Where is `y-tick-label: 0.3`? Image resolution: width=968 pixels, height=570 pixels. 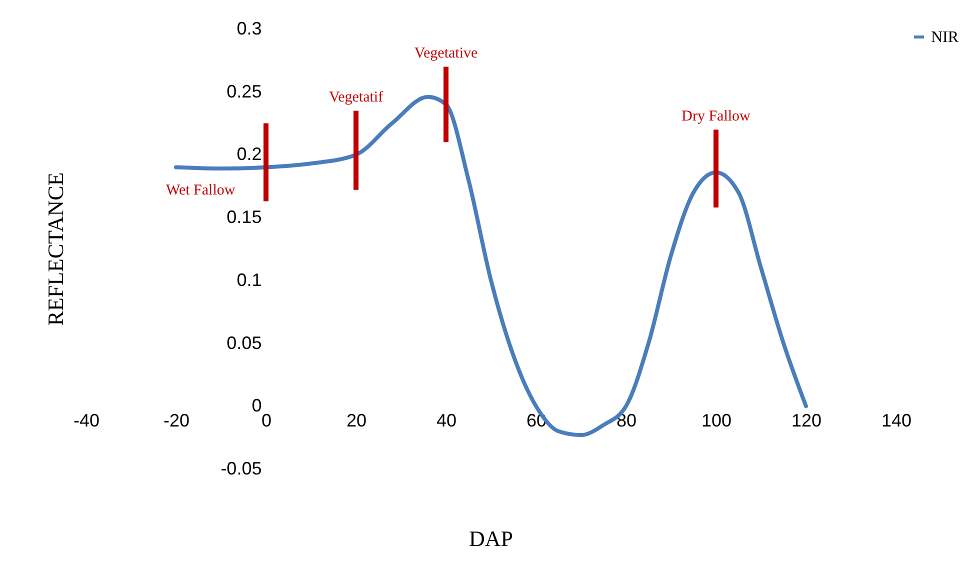 y-tick-label: 0.3 is located at coordinates (249, 28).